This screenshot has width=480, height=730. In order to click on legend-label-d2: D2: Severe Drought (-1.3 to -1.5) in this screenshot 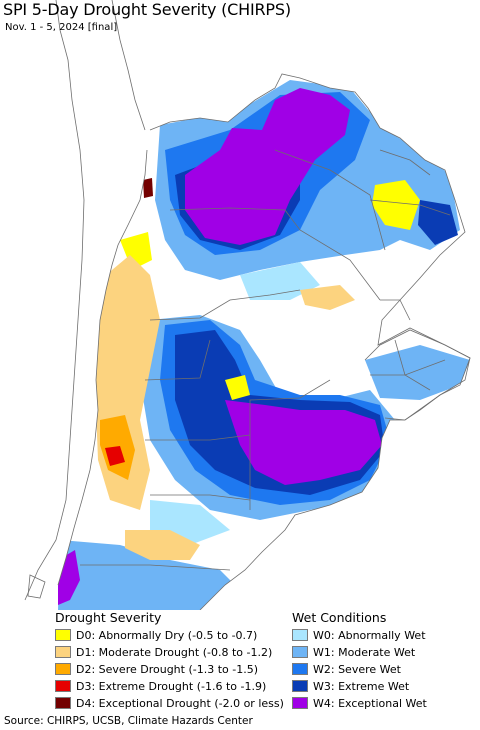, I will do `click(167, 669)`.